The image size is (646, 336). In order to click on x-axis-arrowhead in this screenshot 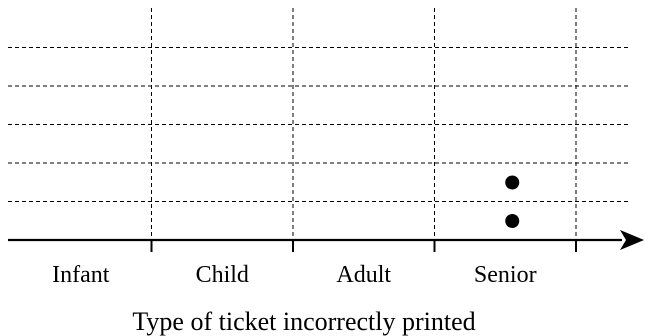, I will do `click(632, 240)`.